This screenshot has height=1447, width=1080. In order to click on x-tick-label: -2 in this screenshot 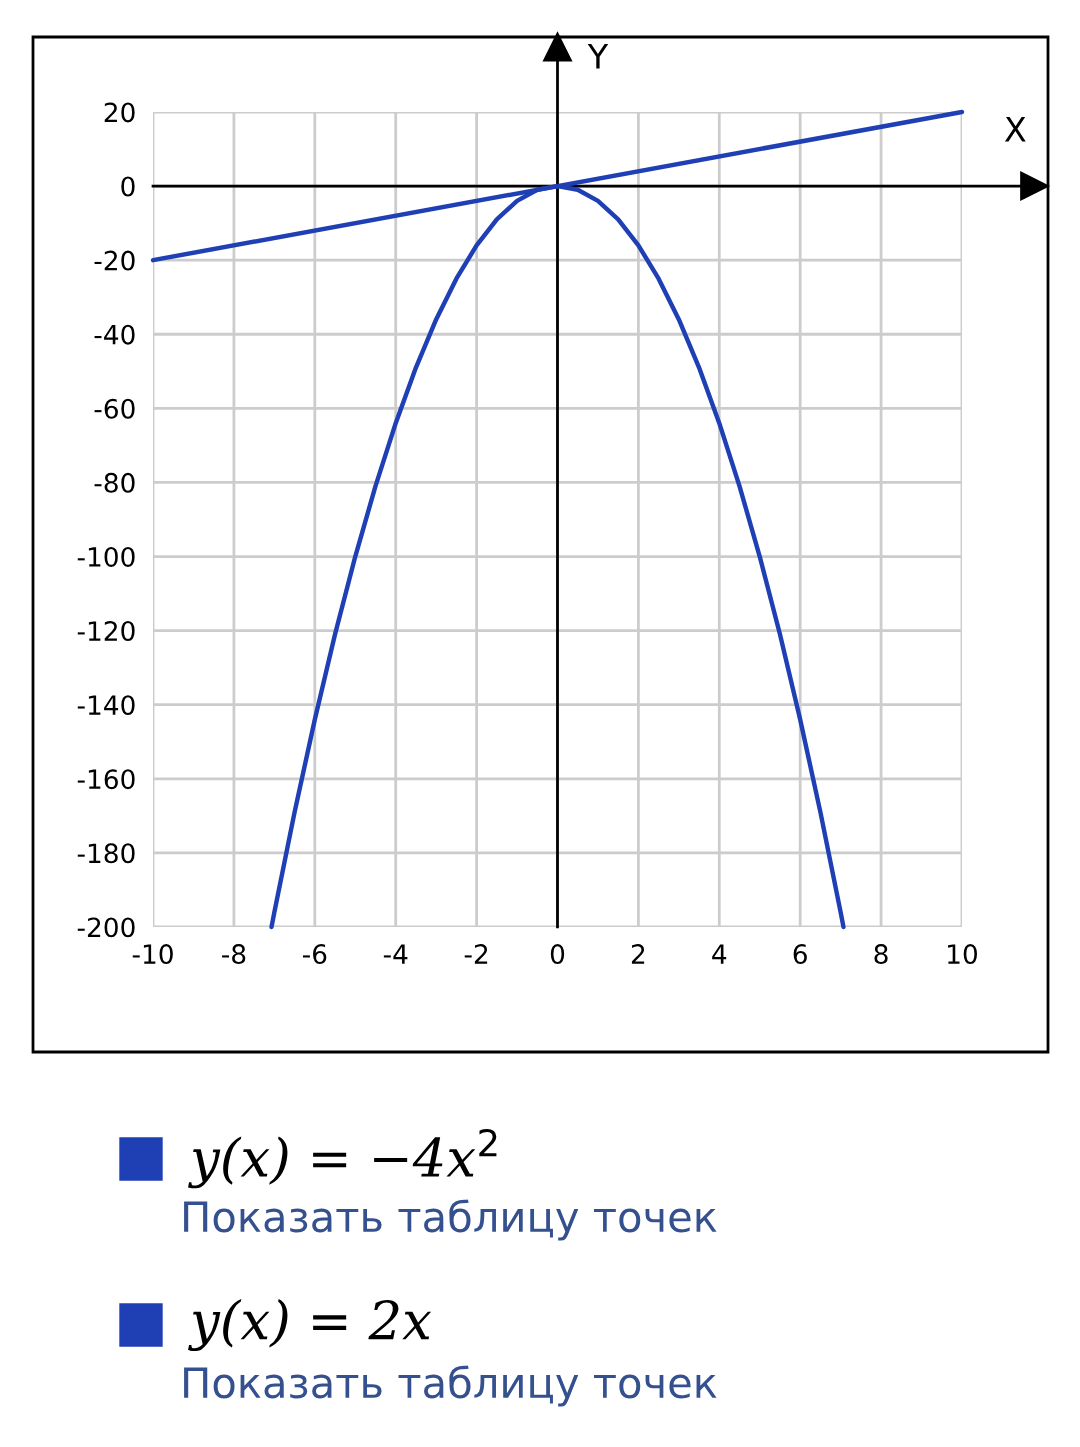, I will do `click(476, 954)`.